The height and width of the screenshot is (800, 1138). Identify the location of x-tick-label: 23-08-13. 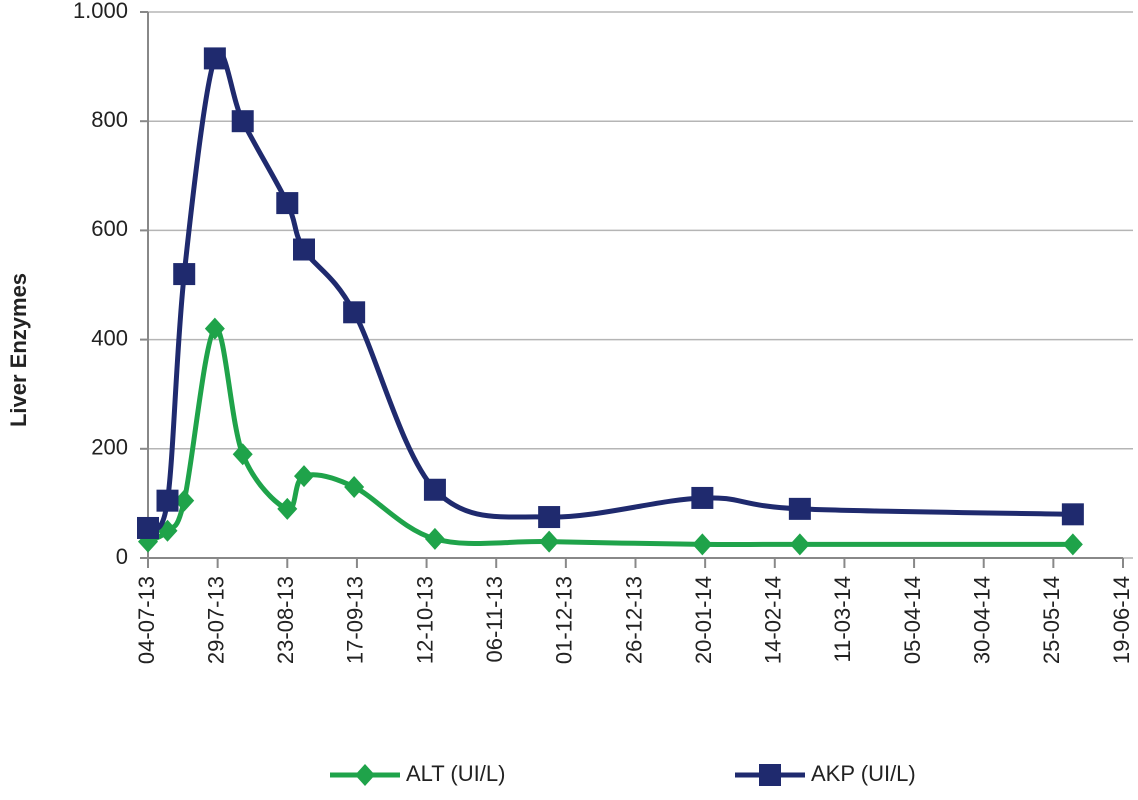
(285, 620).